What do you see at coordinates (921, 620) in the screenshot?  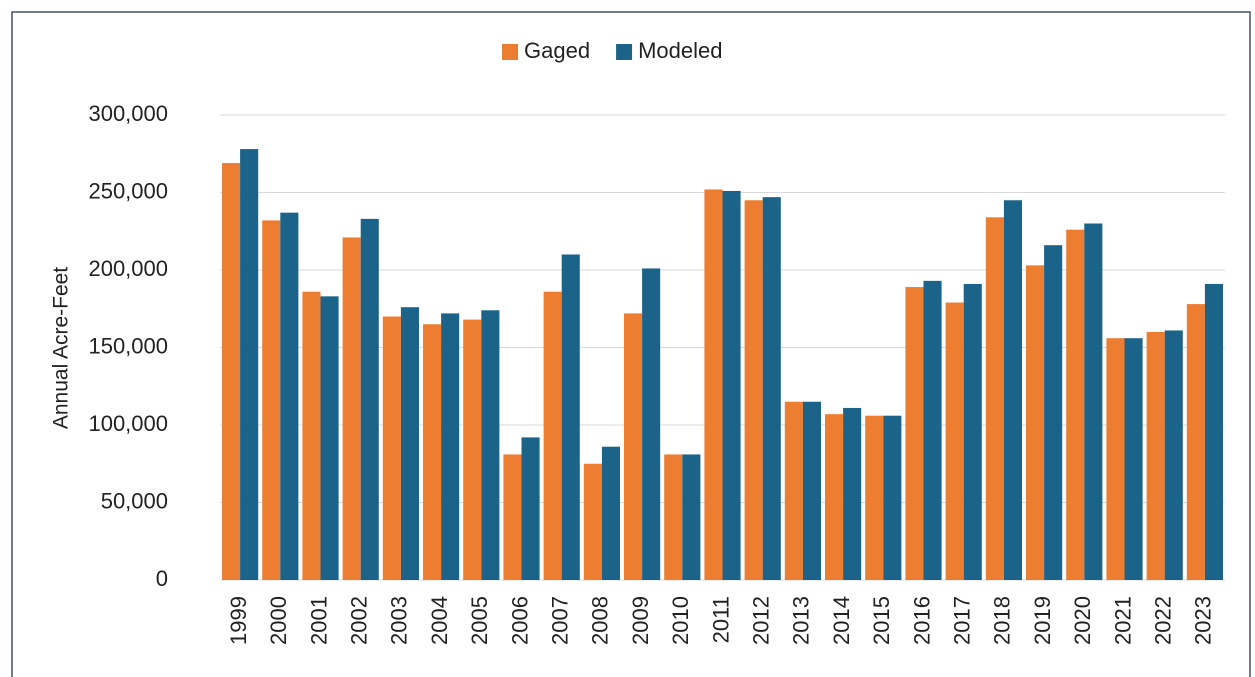 I see `x-tick-label: 2016` at bounding box center [921, 620].